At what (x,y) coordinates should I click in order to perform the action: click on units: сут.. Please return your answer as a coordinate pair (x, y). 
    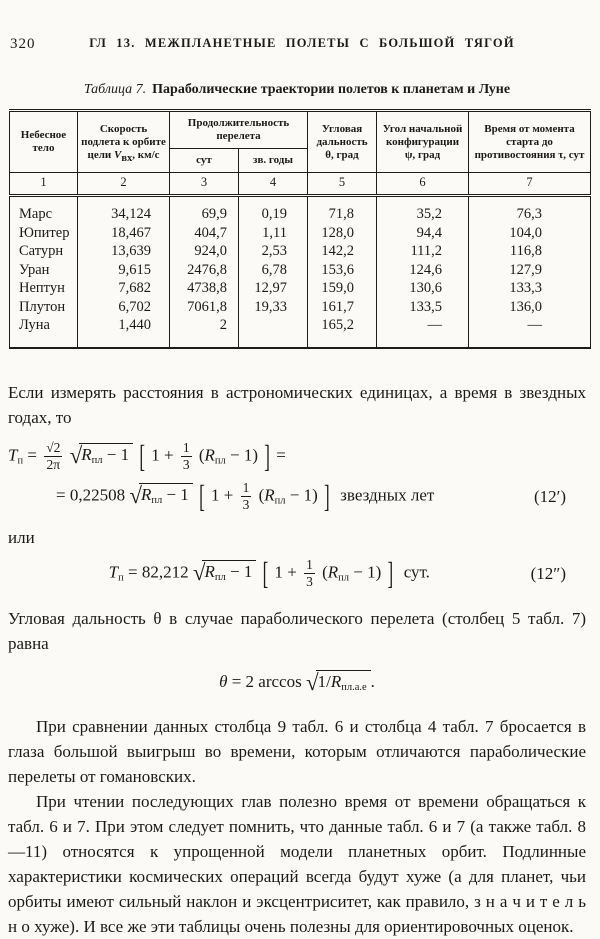
    Looking at the image, I should click on (416, 572).